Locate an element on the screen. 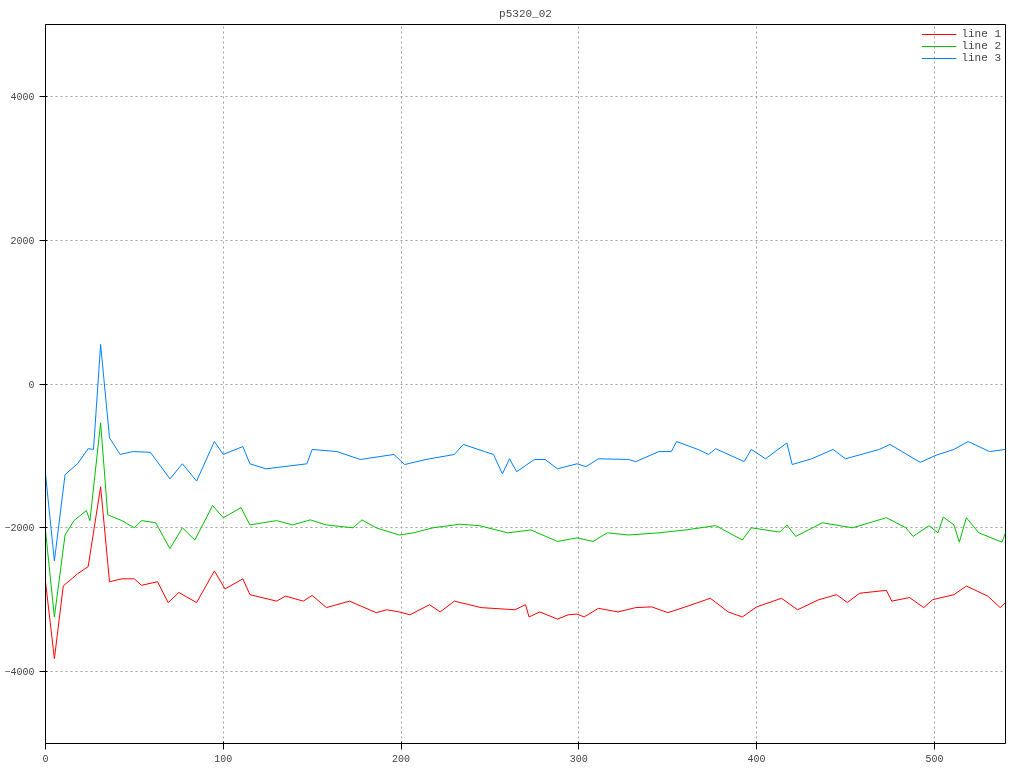 Image resolution: width=1024 pixels, height=768 pixels. y-tick-label: −4000 is located at coordinates (19, 673).